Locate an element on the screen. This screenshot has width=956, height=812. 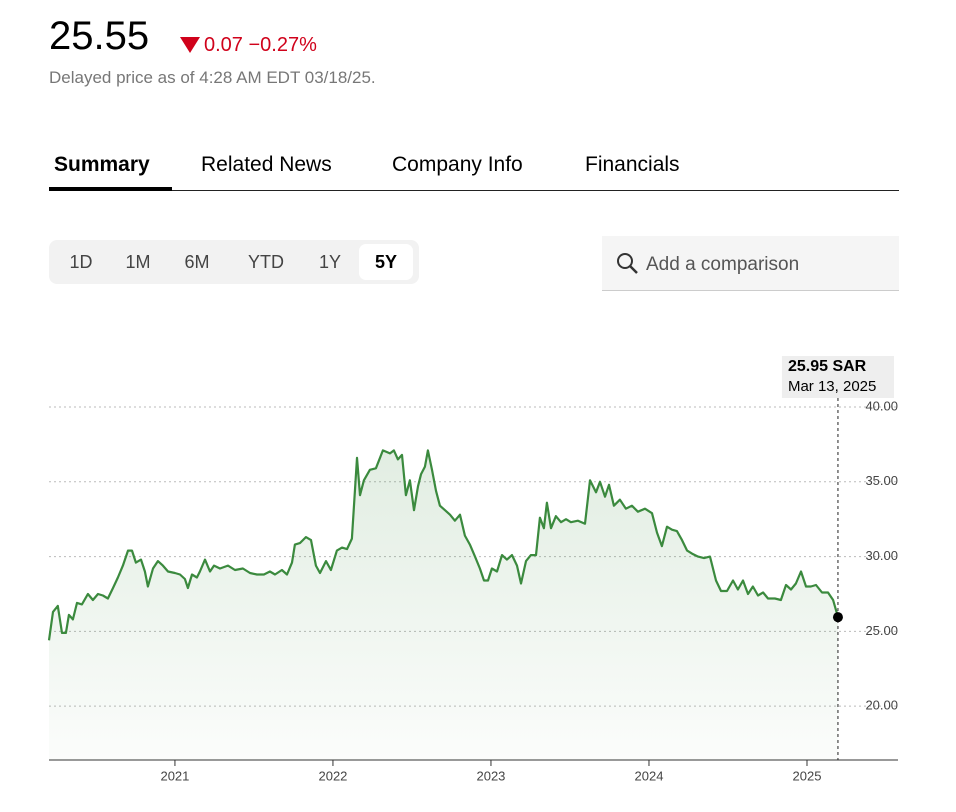
tab: Related News is located at coordinates (266, 164).